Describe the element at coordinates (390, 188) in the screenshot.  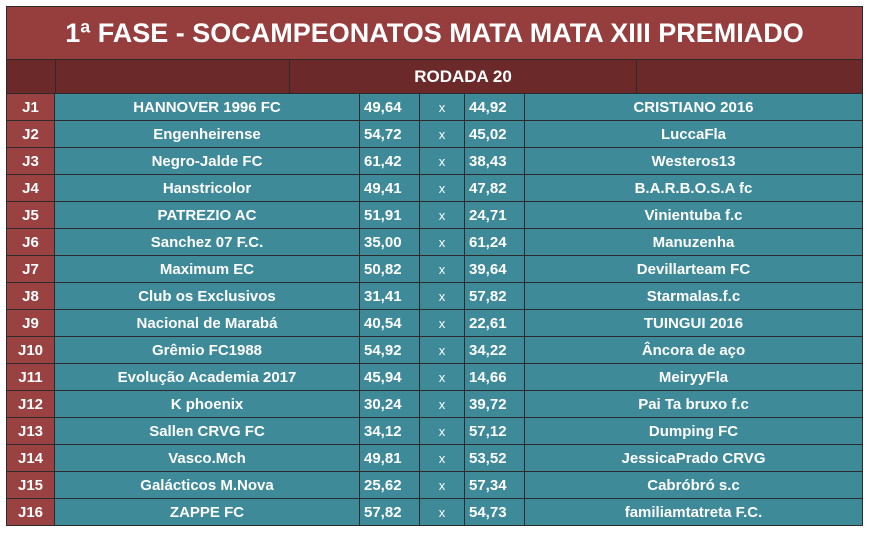
I see `home-score: 49,41` at that location.